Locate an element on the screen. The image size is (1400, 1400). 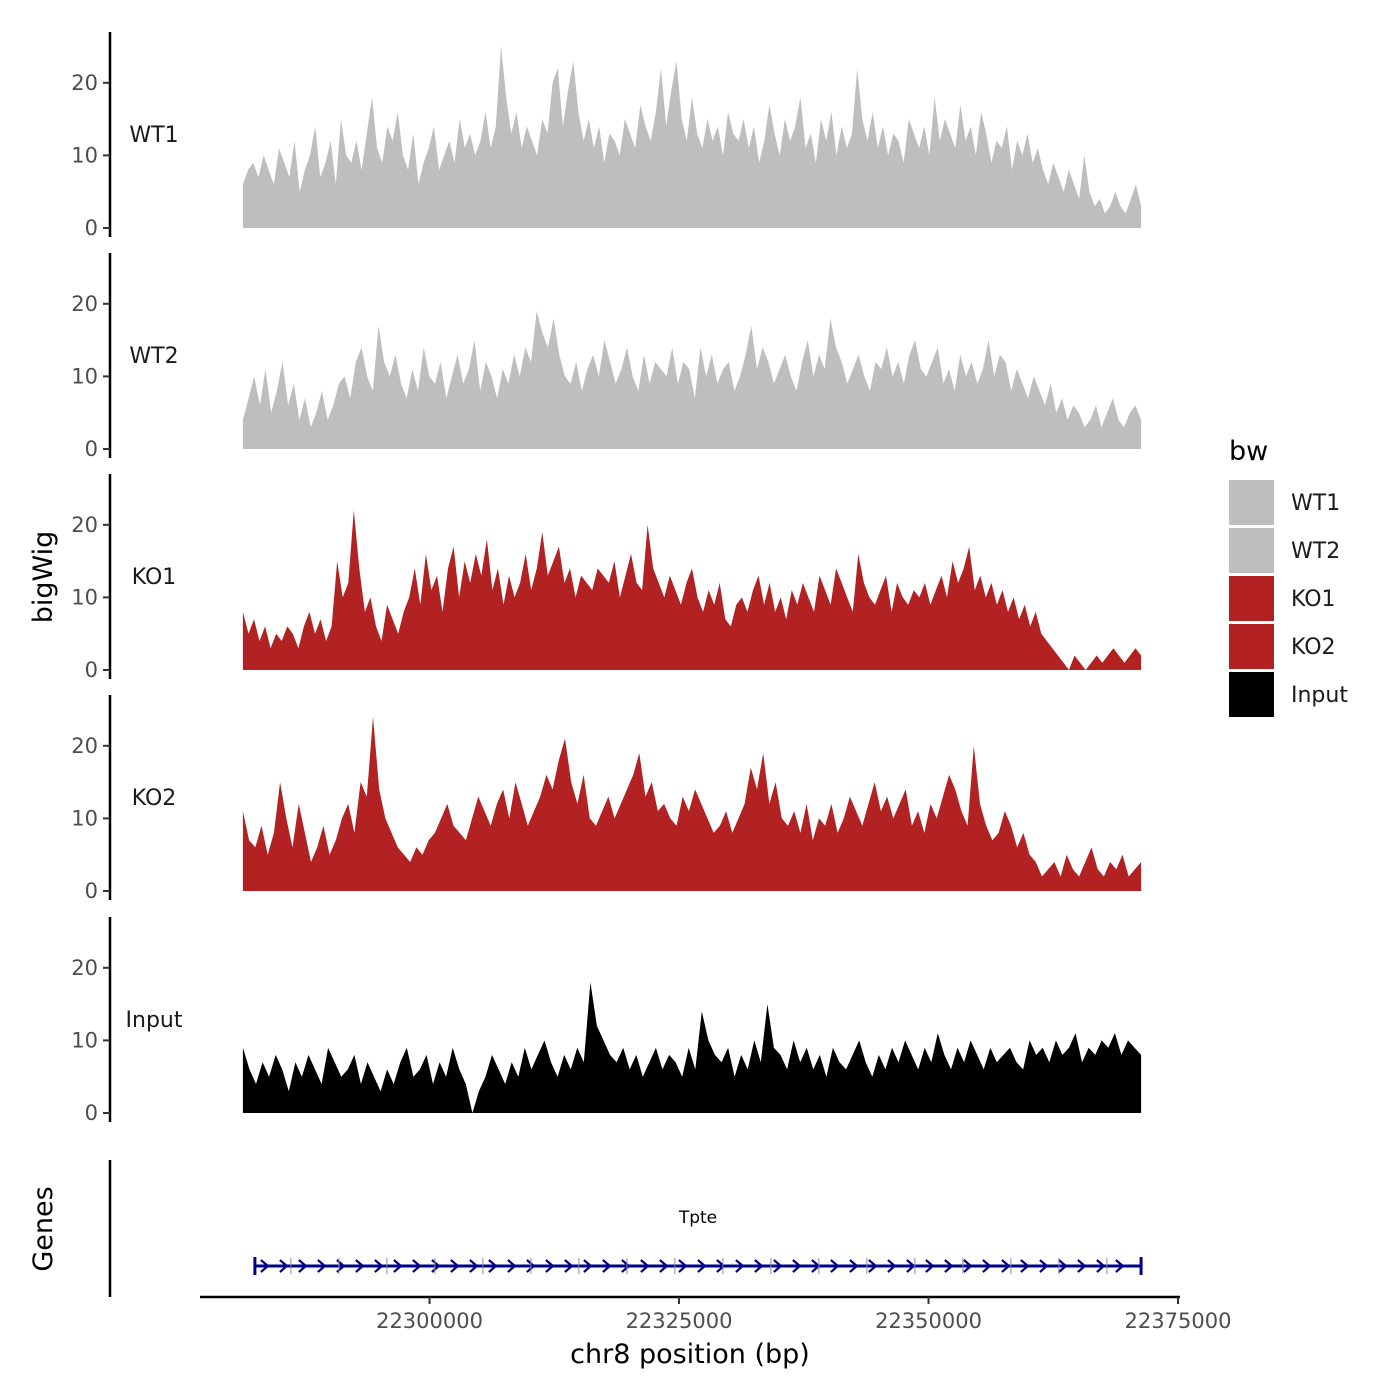
legend: WT1 WT2 KO1 KO2 Input is located at coordinates (1288, 598).